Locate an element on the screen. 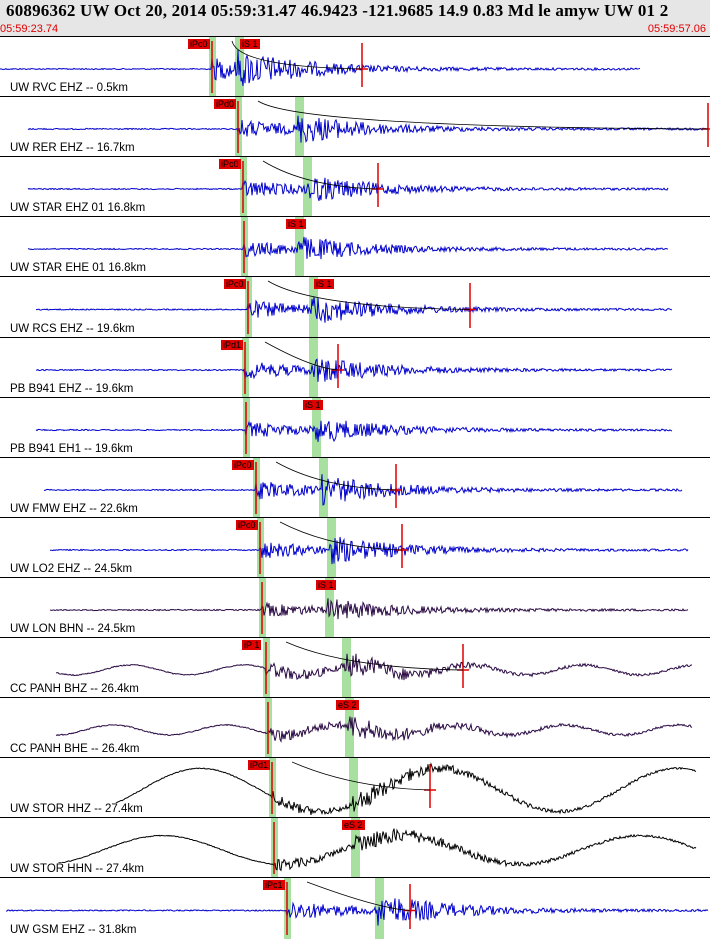 Image resolution: width=710 pixels, height=939 pixels. trace-panel: iPd1 PB B941 EHZ -- 19.6km is located at coordinates (355, 367).